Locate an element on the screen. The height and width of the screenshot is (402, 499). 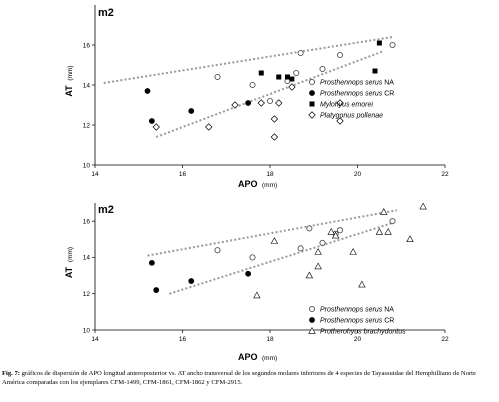
legend-series-name: Protherohyus brachydontus is located at coordinates (363, 332).